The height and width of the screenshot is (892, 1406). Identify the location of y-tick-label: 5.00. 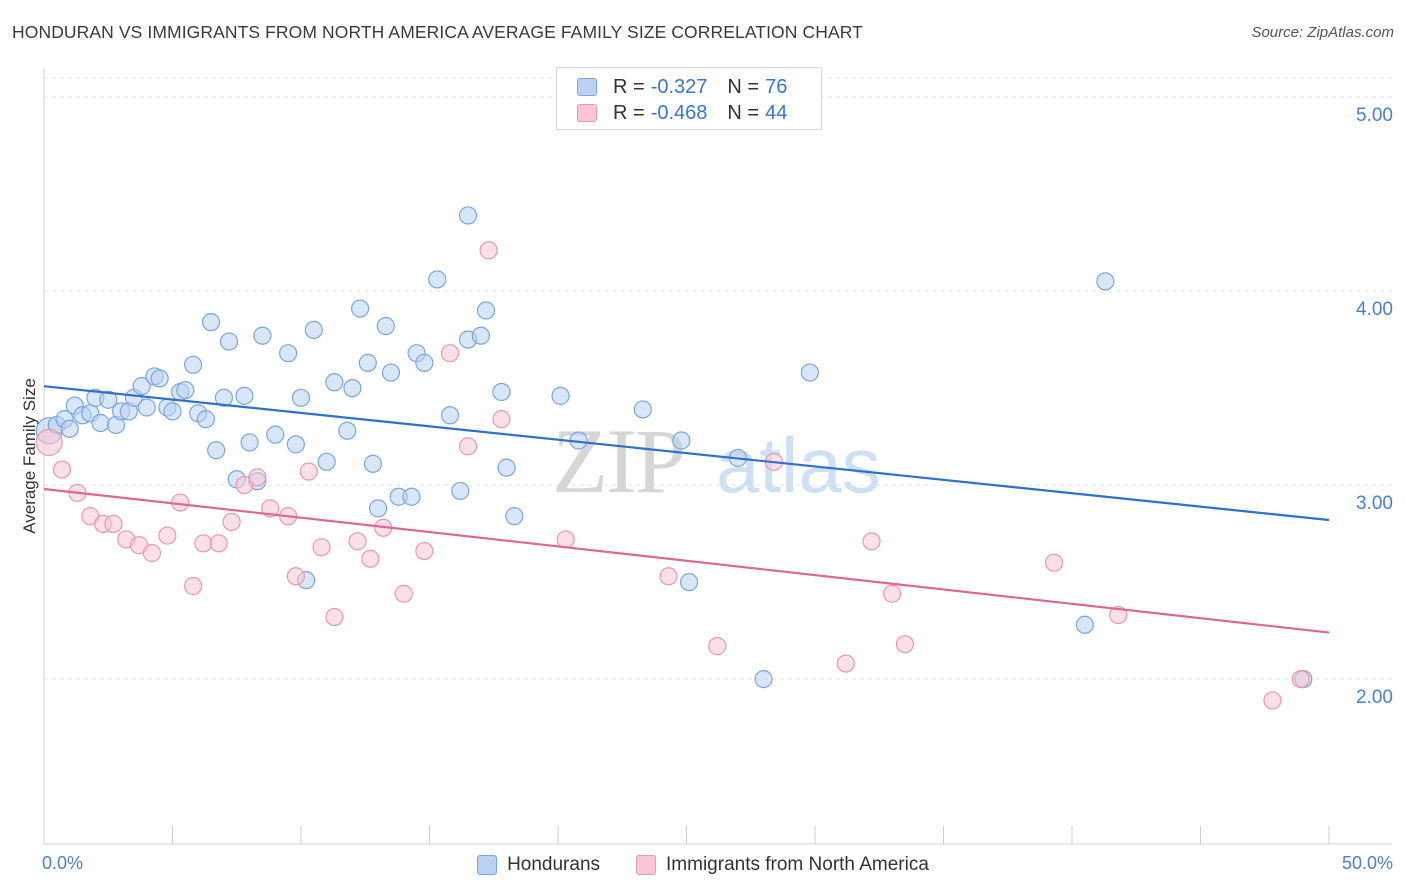
(1374, 115).